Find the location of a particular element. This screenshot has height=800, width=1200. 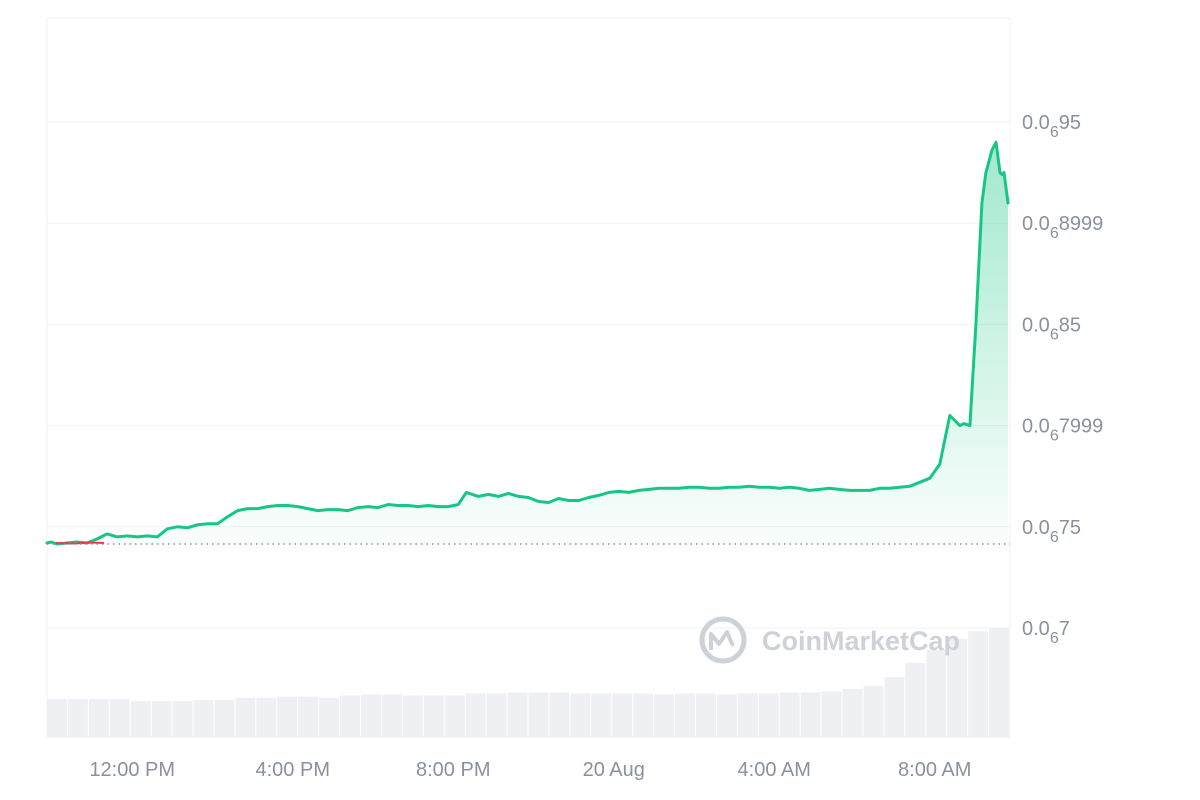

x-tick-label: 4:00 AM is located at coordinates (774, 770).